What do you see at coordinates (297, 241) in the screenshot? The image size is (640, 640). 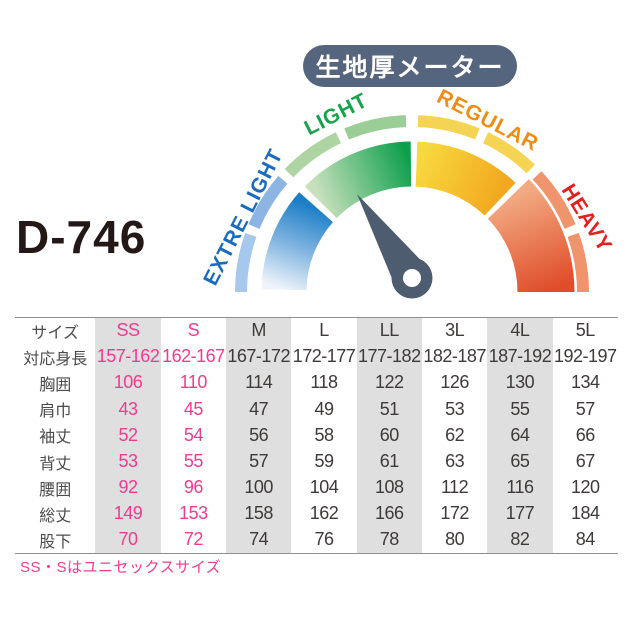 I see `zone-arc-extre-light` at bounding box center [297, 241].